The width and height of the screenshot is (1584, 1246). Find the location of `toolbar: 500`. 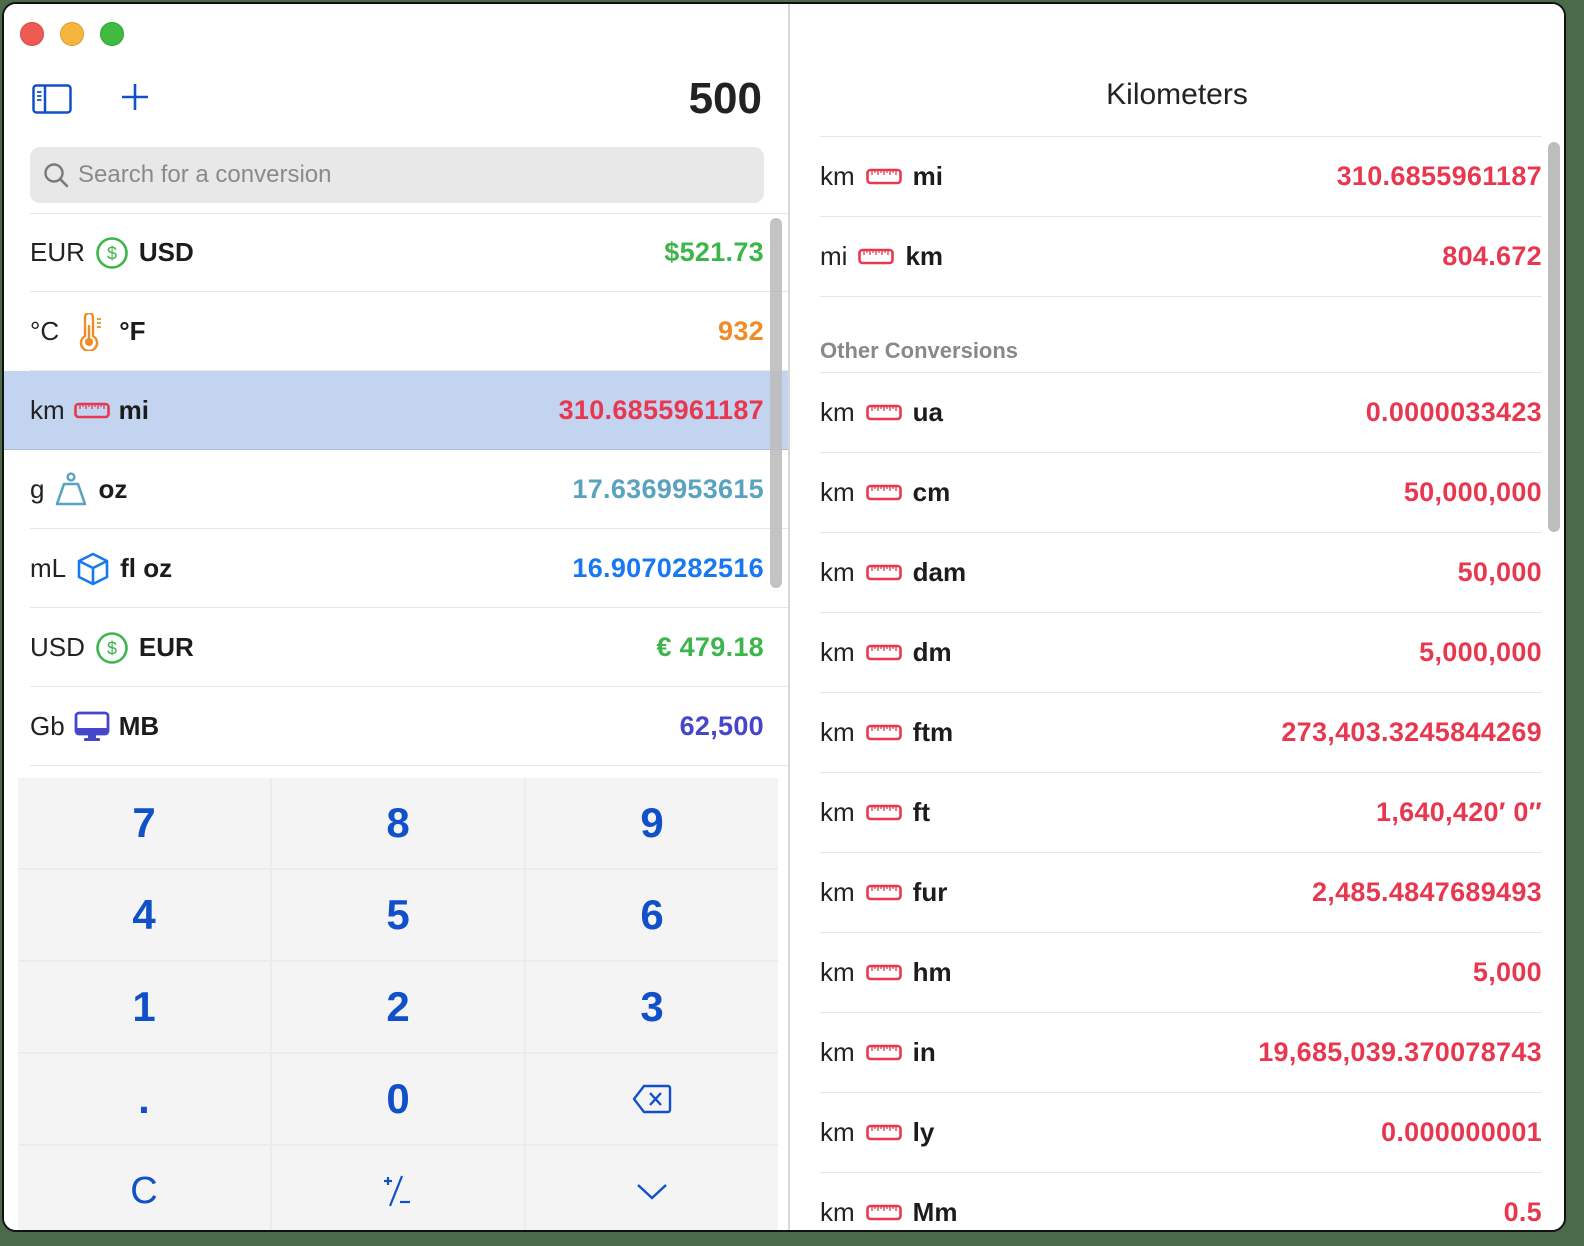

toolbar: 500 is located at coordinates (396, 99).